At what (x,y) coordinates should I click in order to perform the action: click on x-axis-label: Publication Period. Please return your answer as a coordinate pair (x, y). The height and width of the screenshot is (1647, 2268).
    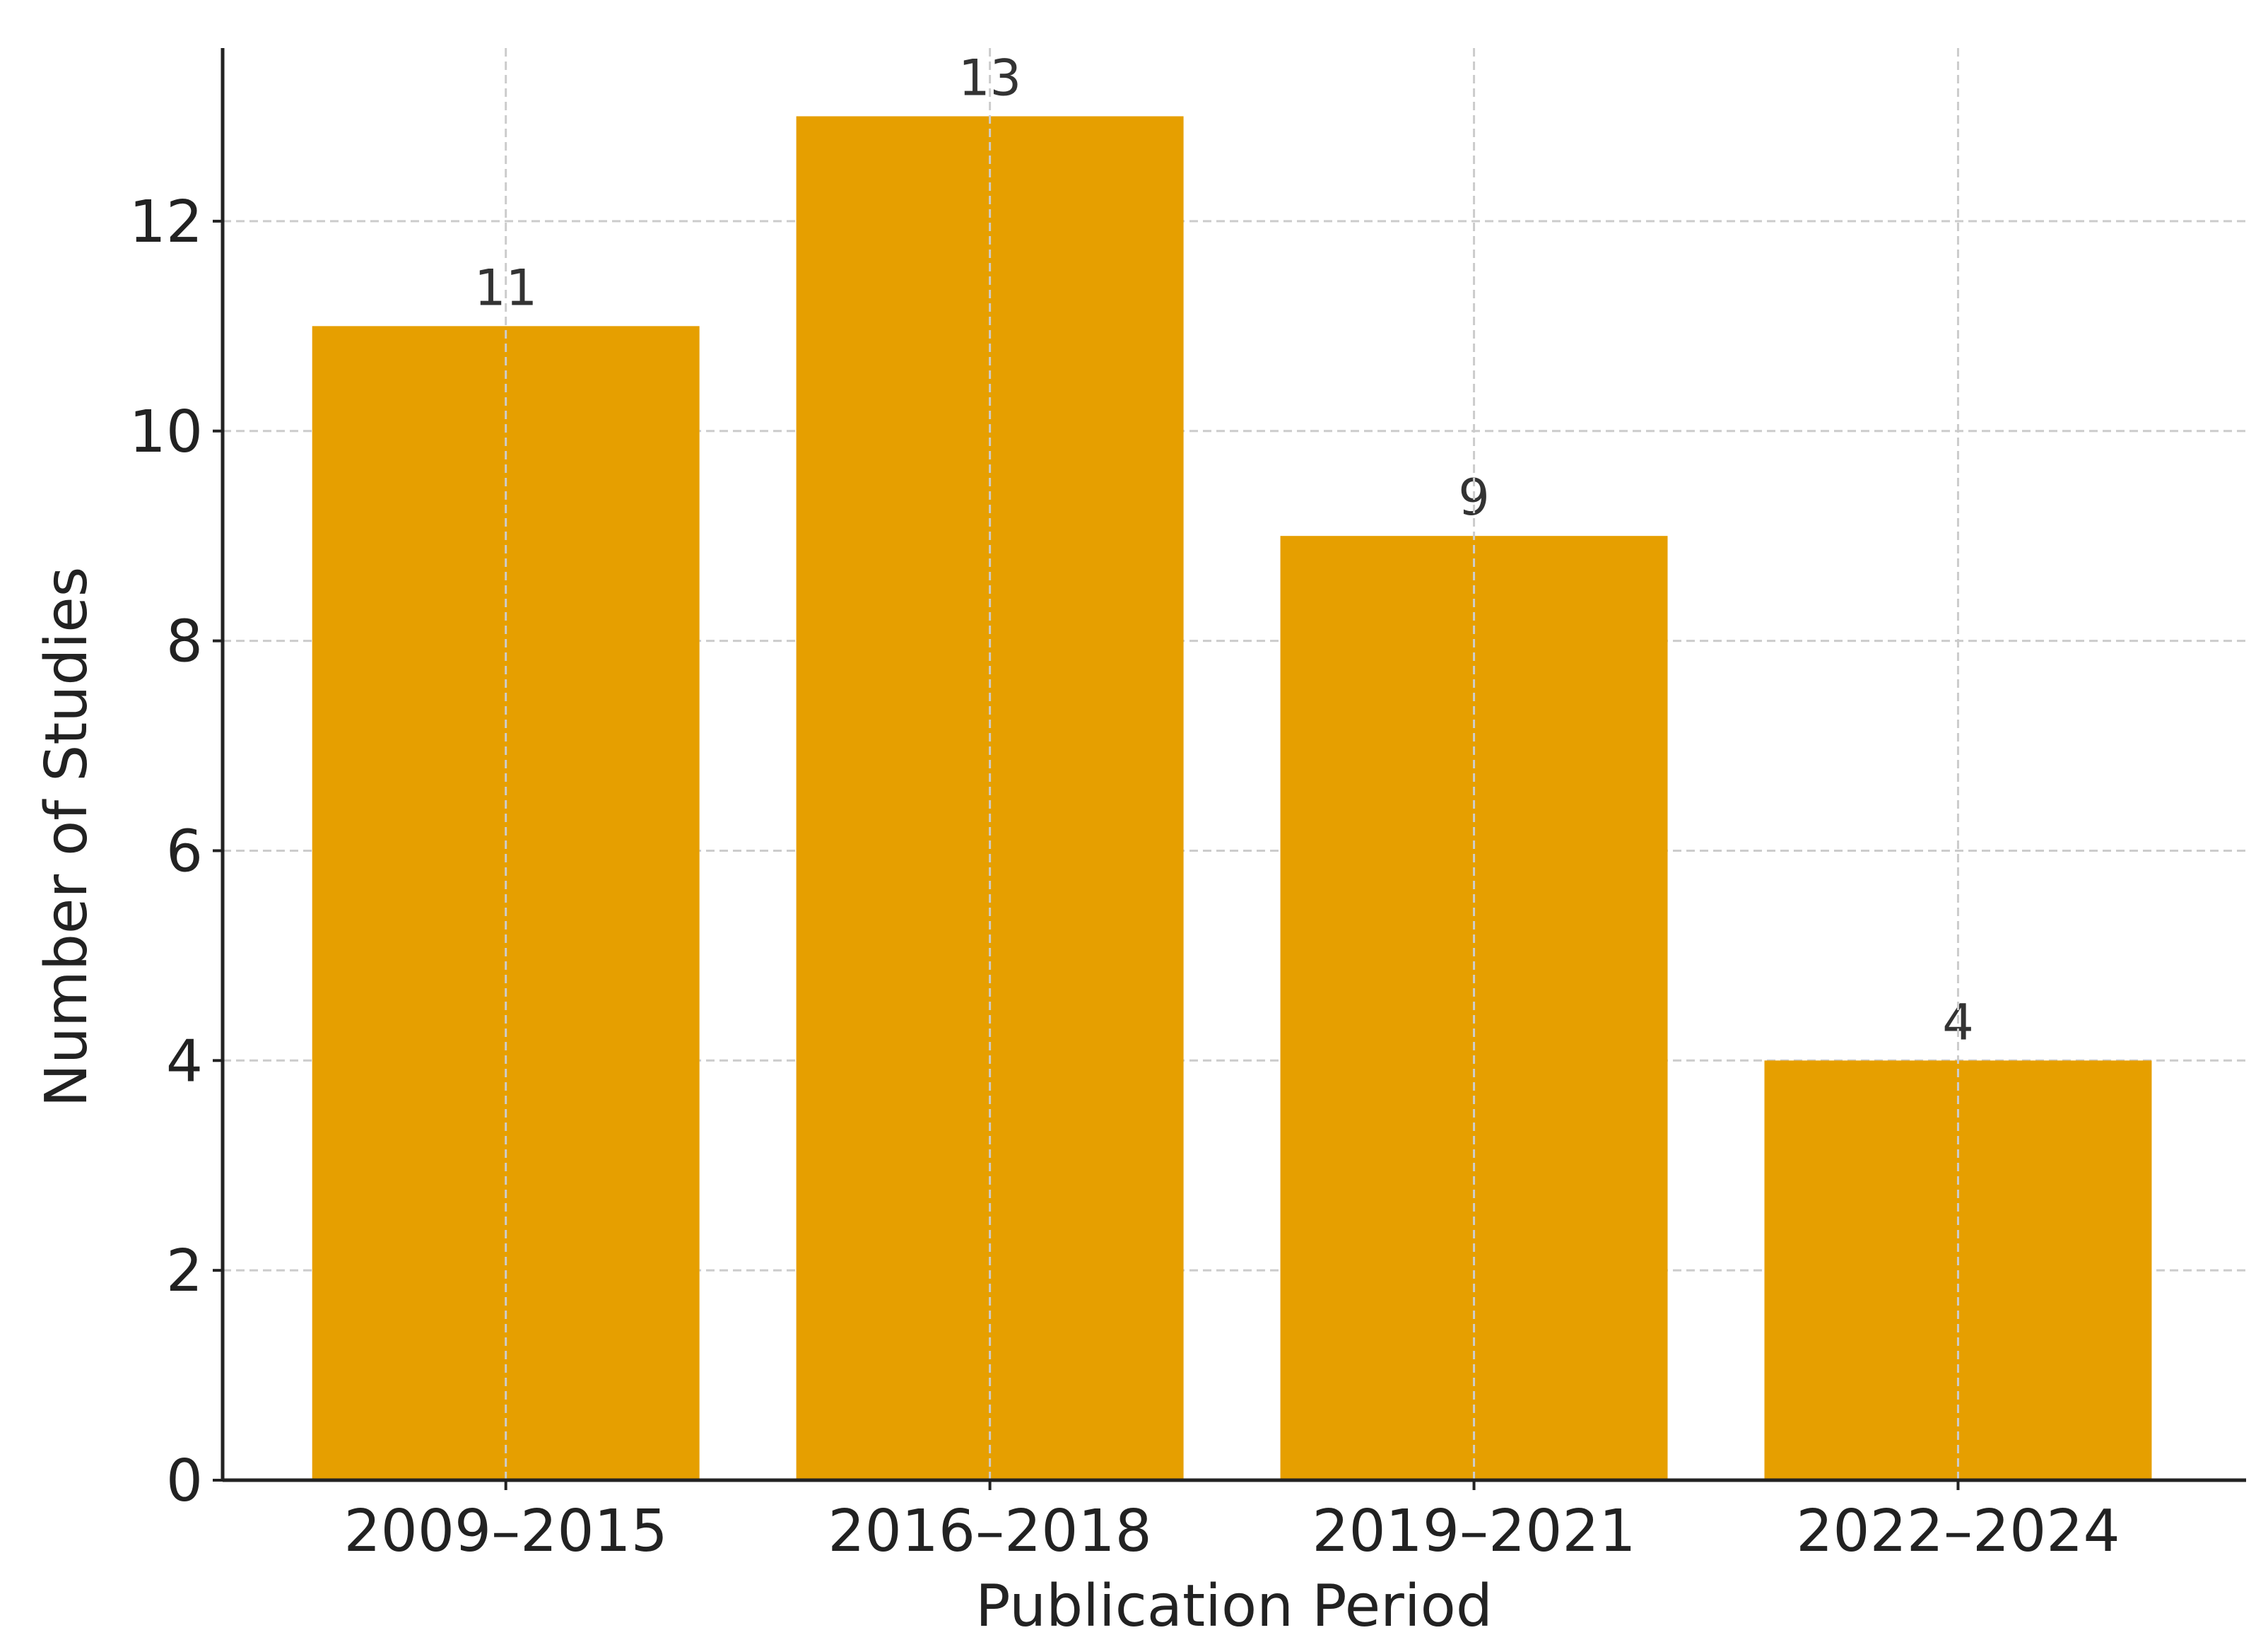
    Looking at the image, I should click on (1234, 1606).